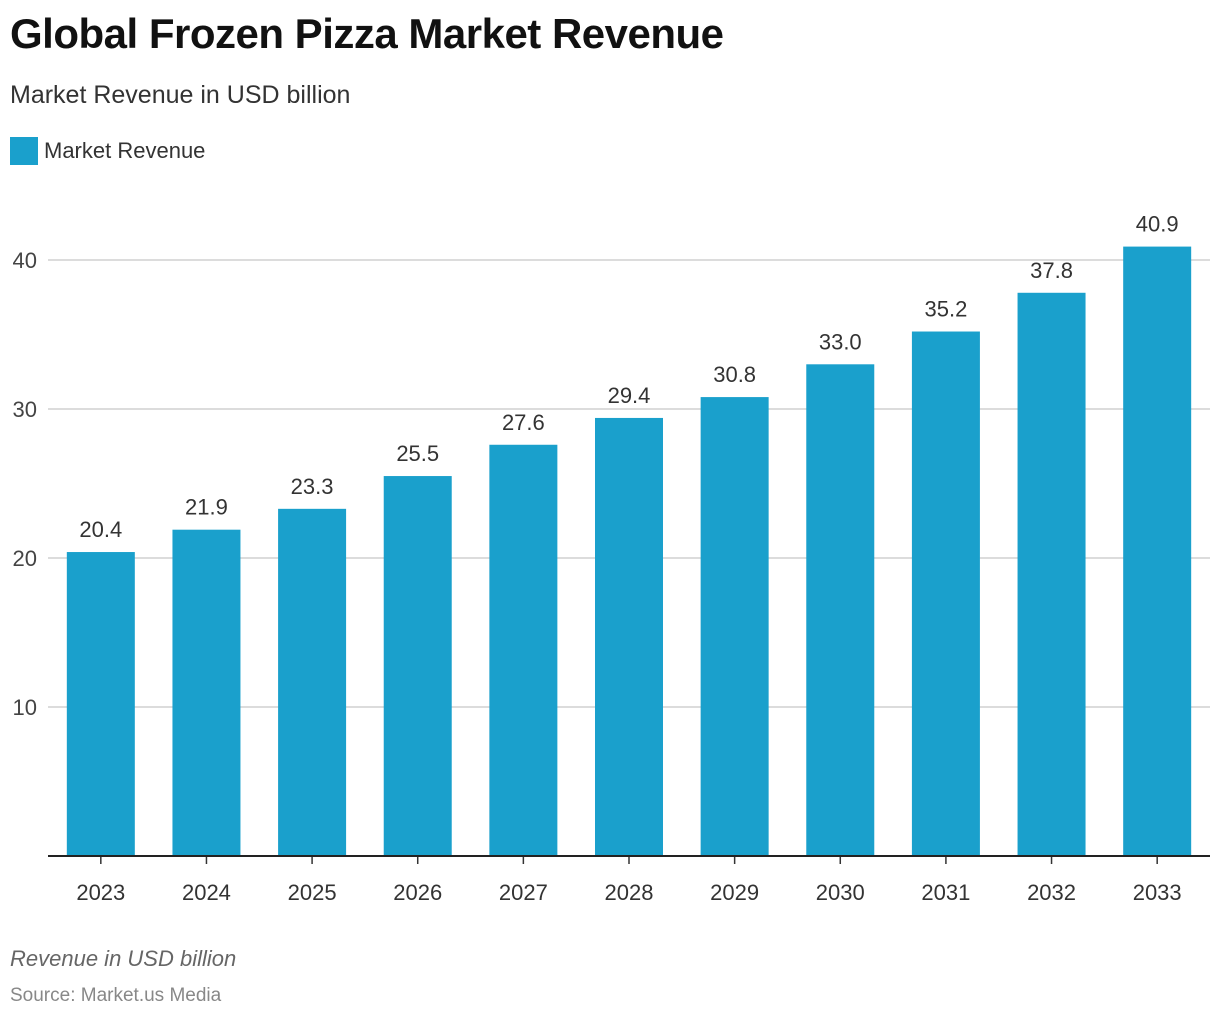 The width and height of the screenshot is (1220, 1020). What do you see at coordinates (367, 33) in the screenshot?
I see `chart-title: Global Frozen Pizza Market Revenue` at bounding box center [367, 33].